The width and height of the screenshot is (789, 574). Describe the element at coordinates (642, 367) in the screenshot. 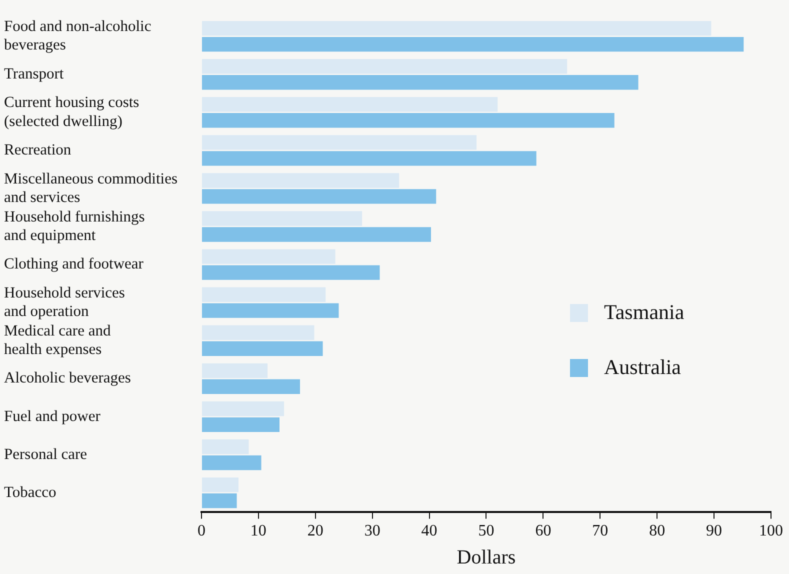

I see `legend-label: Australia` at that location.